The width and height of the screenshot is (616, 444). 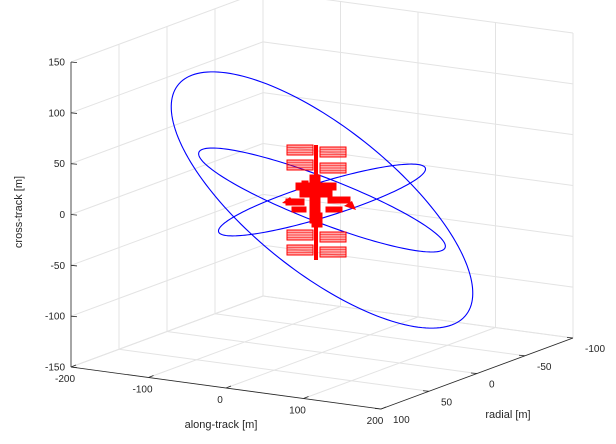 What do you see at coordinates (56, 113) in the screenshot?
I see `cross-track-tick-label: 100` at bounding box center [56, 113].